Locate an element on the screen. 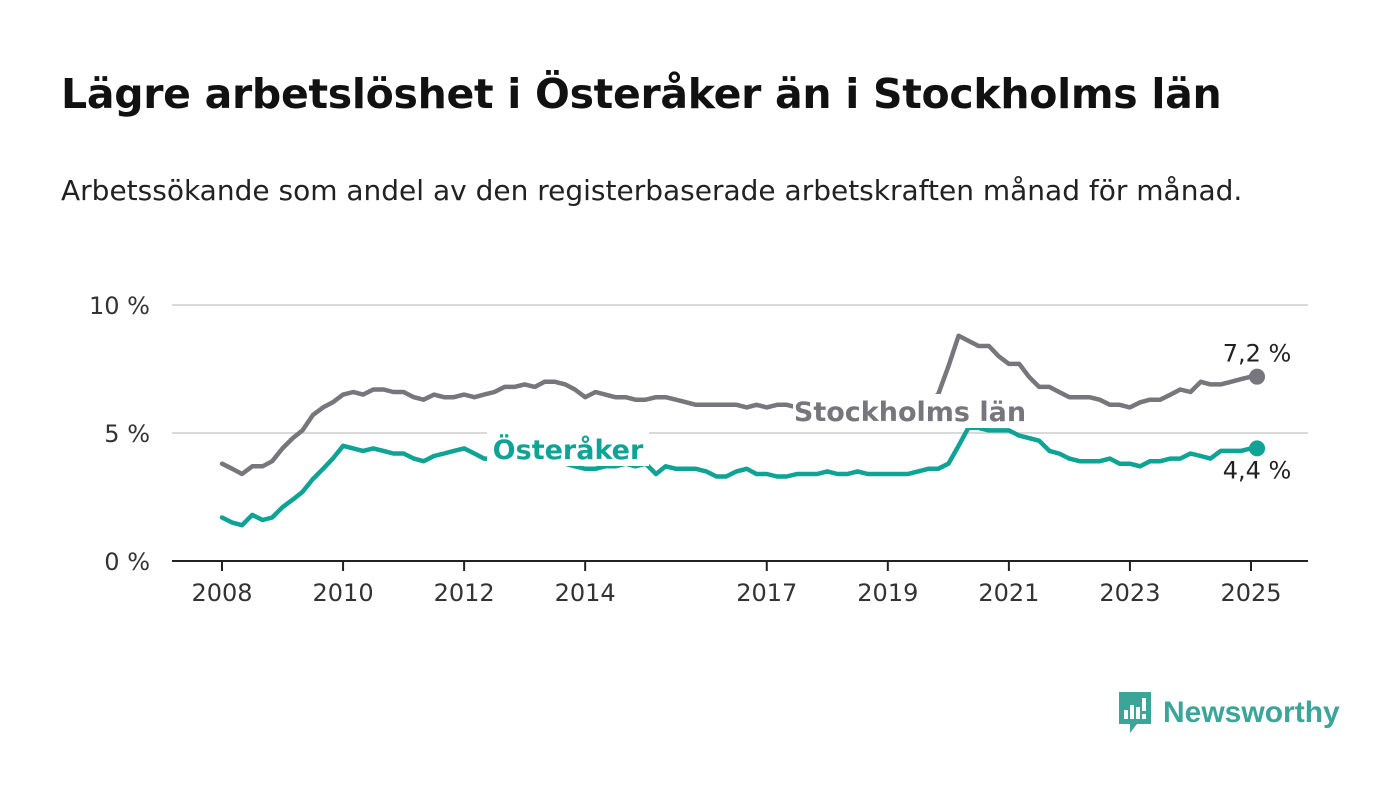 The width and height of the screenshot is (1400, 794). end-marker-osteraker is located at coordinates (1257, 448).